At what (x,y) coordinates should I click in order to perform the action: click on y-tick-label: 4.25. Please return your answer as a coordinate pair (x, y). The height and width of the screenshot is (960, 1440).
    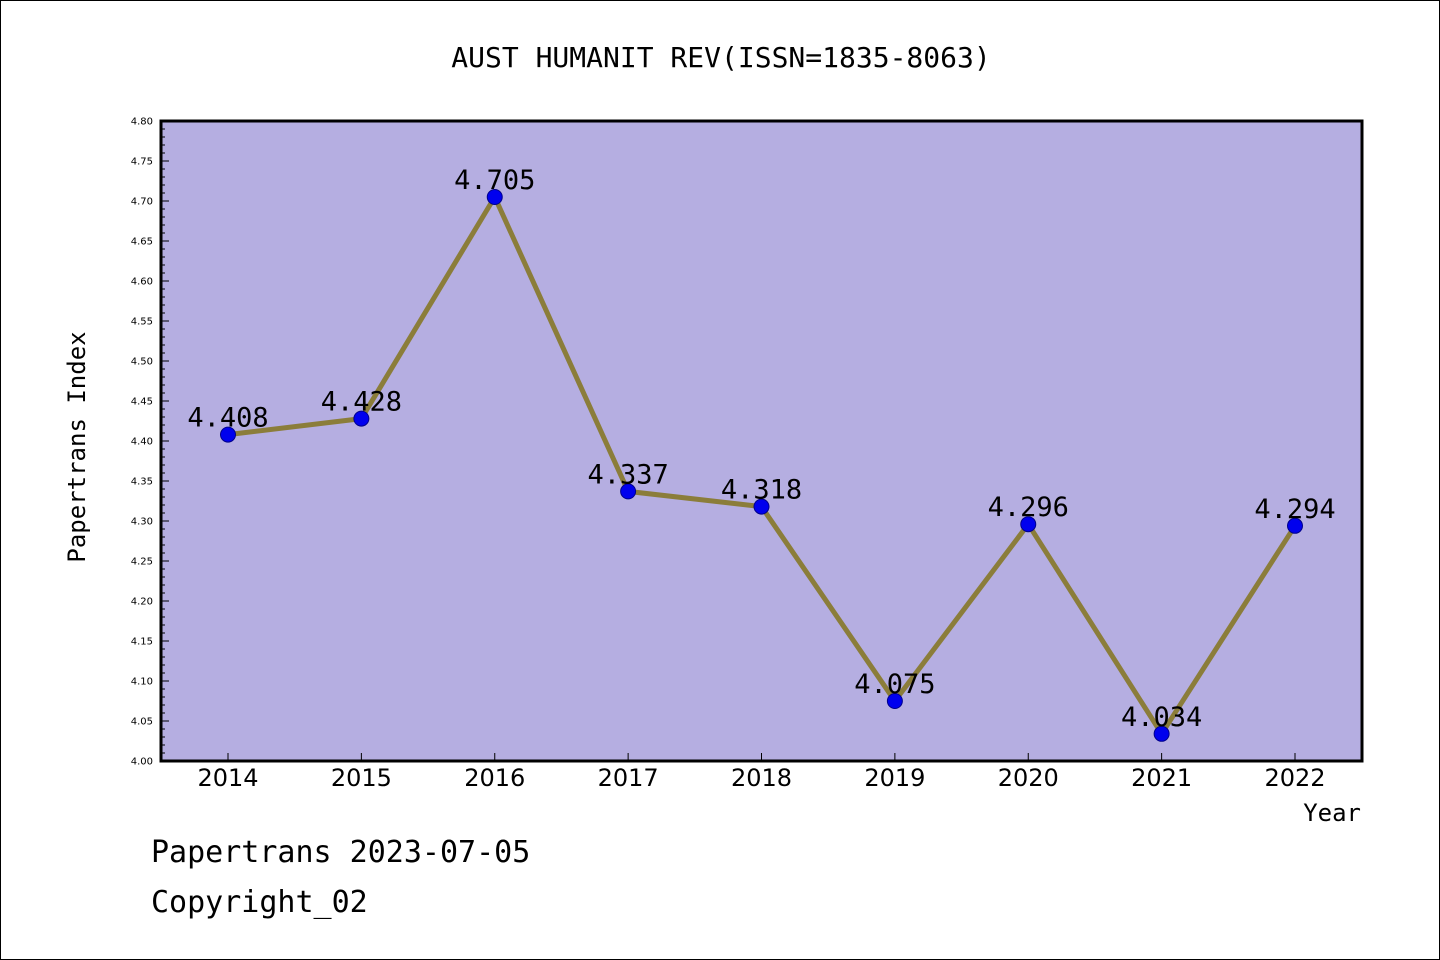
    Looking at the image, I should click on (142, 562).